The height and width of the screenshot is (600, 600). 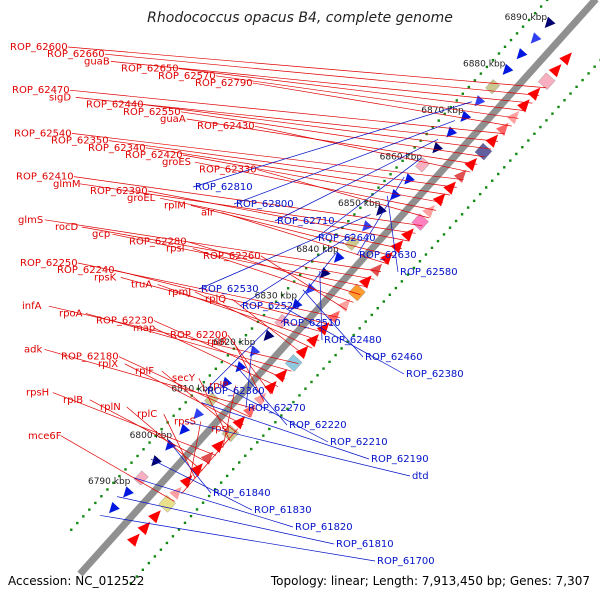 What do you see at coordinates (176, 162) in the screenshot?
I see `forward-gene-label: groES` at bounding box center [176, 162].